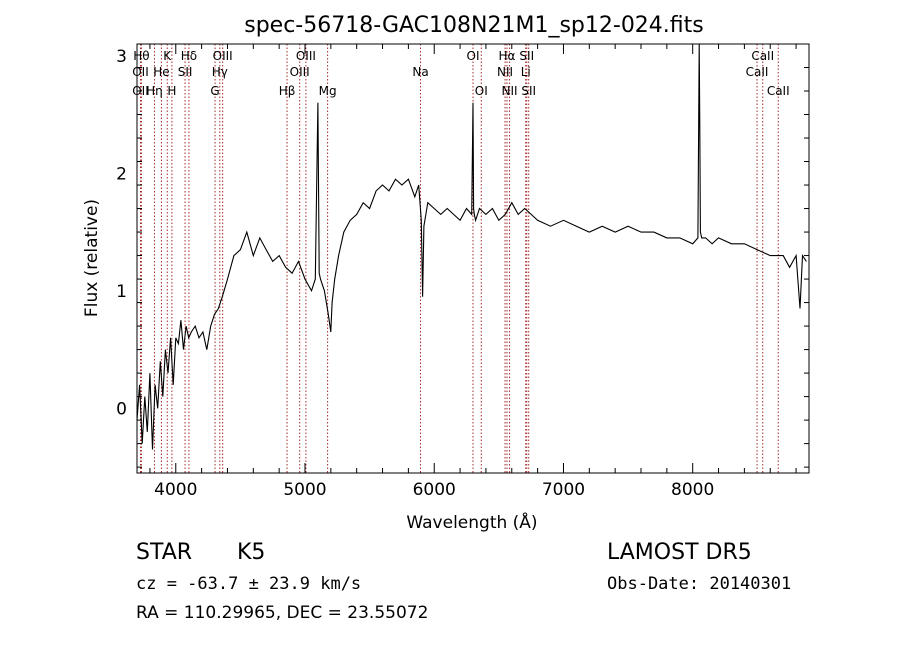 This screenshot has width=900, height=649. Describe the element at coordinates (214, 91) in the screenshot. I see `line-label: G` at that location.